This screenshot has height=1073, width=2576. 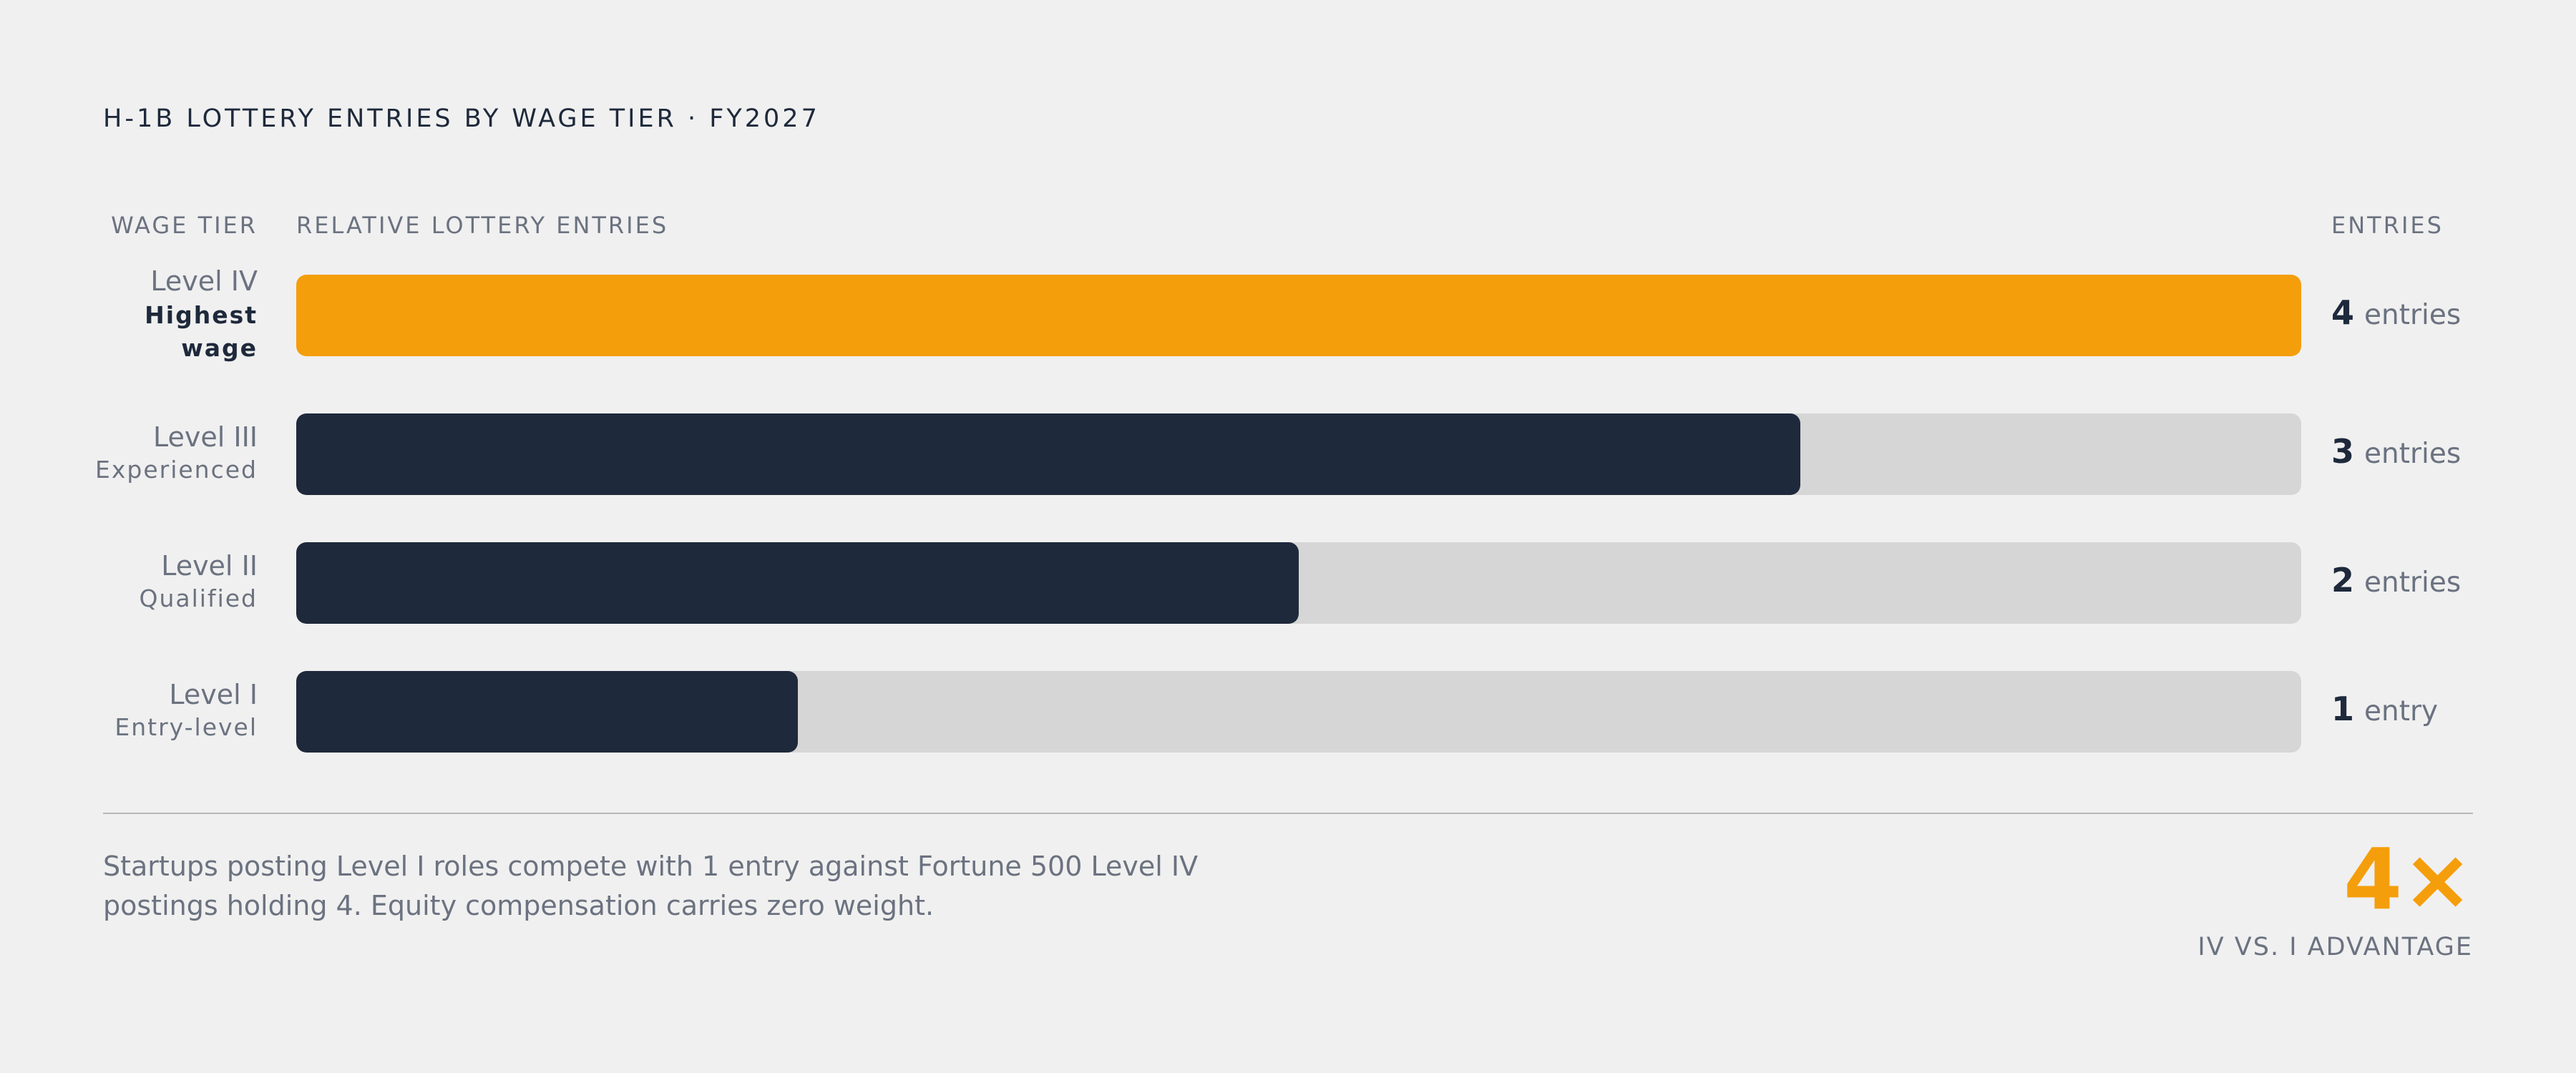 I want to click on bar-track-level-iv, so click(x=1298, y=315).